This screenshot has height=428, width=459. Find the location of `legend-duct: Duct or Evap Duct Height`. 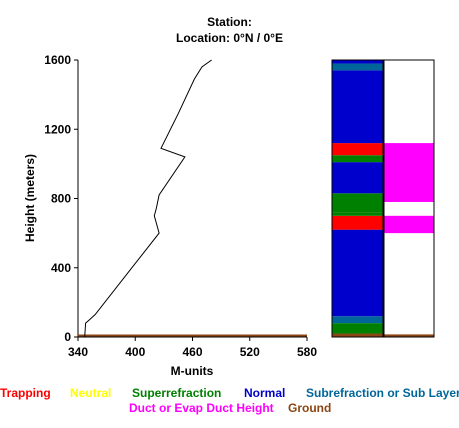

legend-duct: Duct or Evap Duct Height is located at coordinates (201, 408).